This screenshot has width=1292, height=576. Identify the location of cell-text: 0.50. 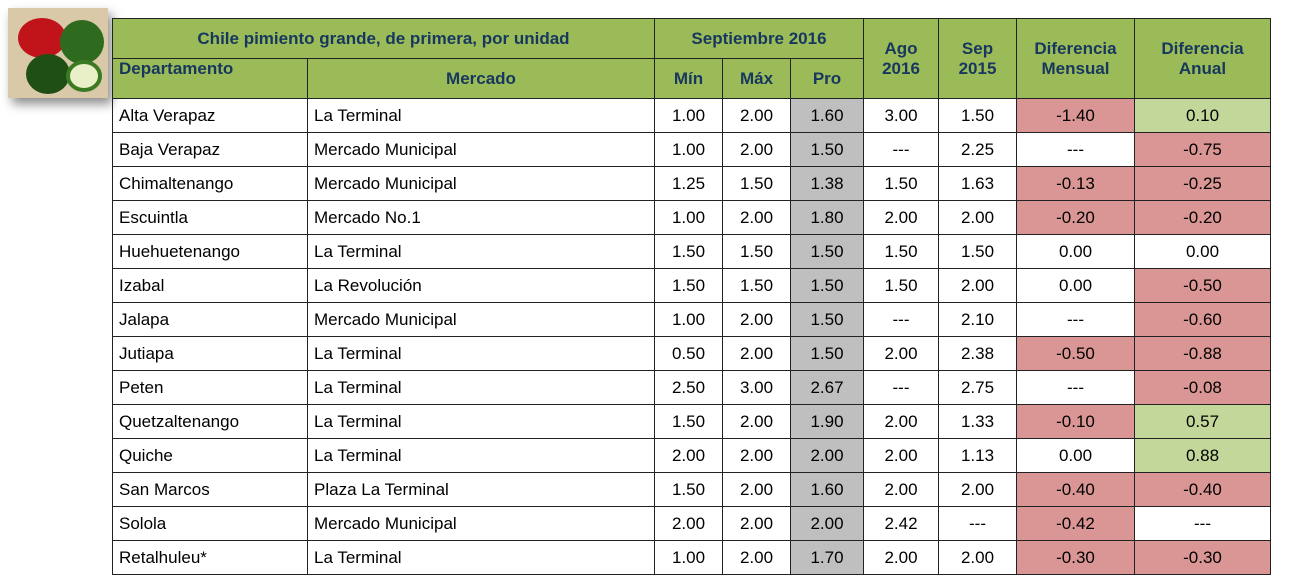
(688, 353).